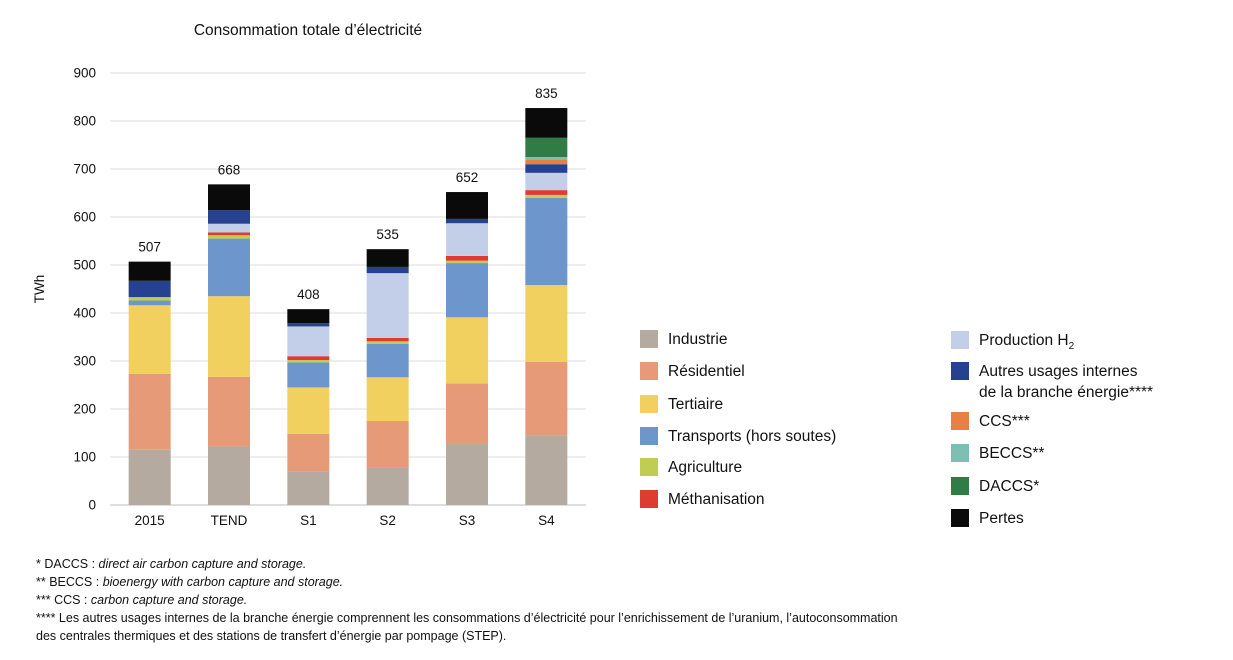  I want to click on bar-total-labels: 507 668 408 535 652 835, so click(347, 194).